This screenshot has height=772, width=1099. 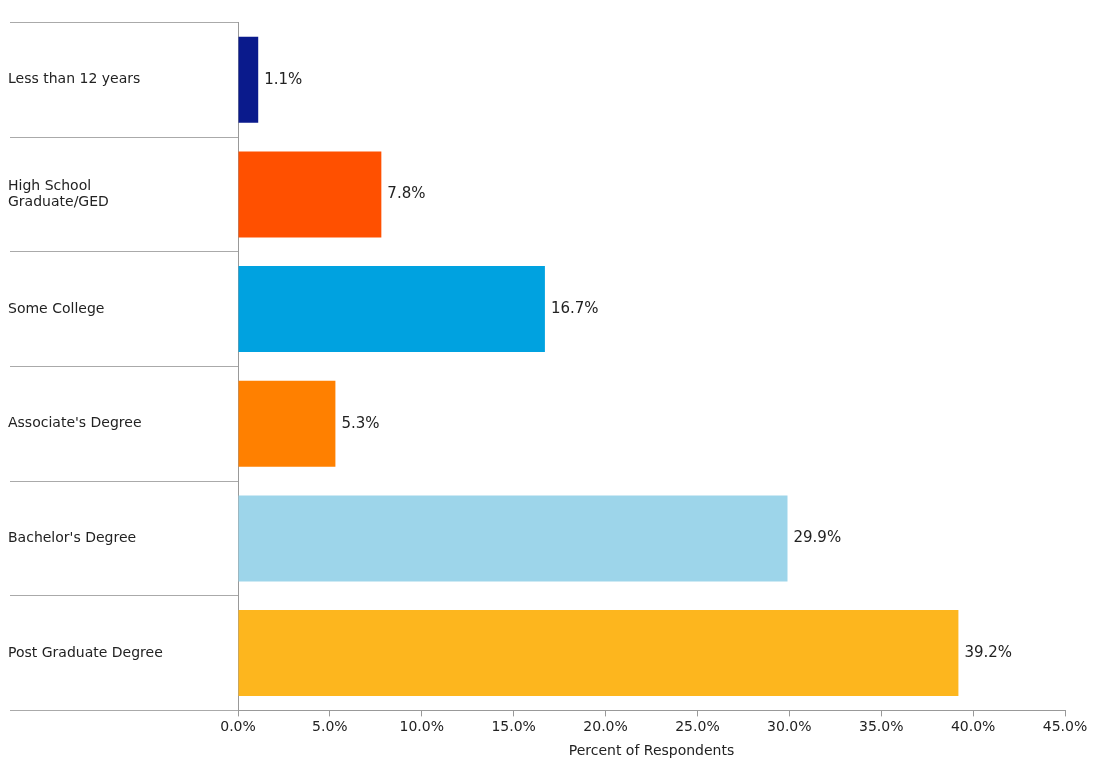 I want to click on data-label: 7.8%, so click(x=406, y=193).